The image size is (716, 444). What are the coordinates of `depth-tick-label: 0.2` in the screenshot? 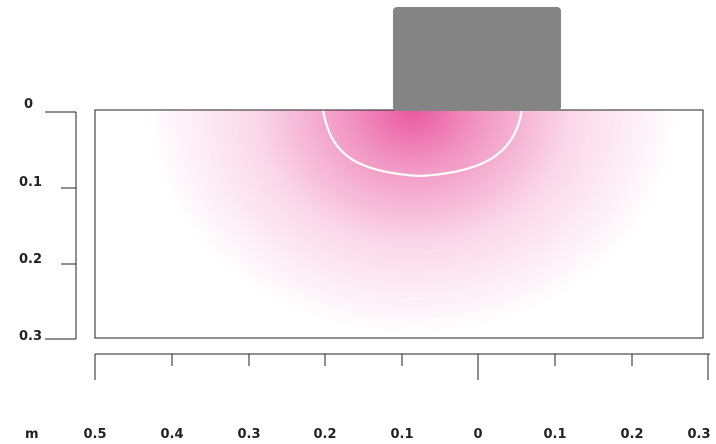 It's located at (30, 259).